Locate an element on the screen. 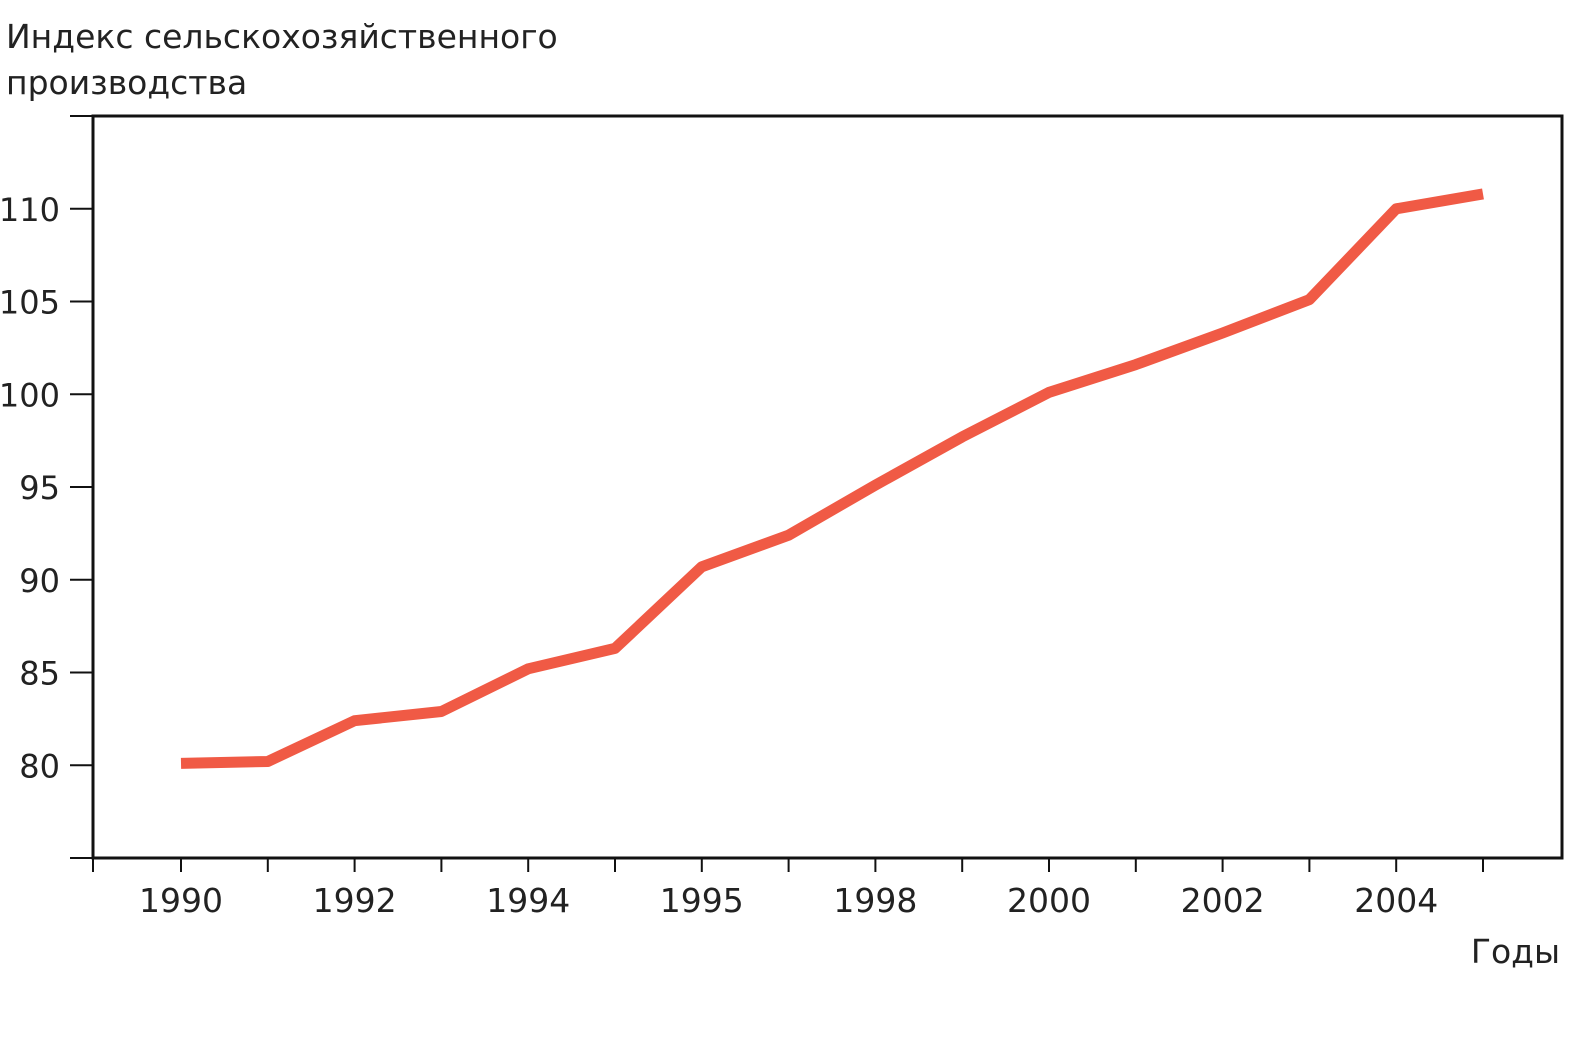  x-tick-label-2000: 2000 is located at coordinates (1049, 900).